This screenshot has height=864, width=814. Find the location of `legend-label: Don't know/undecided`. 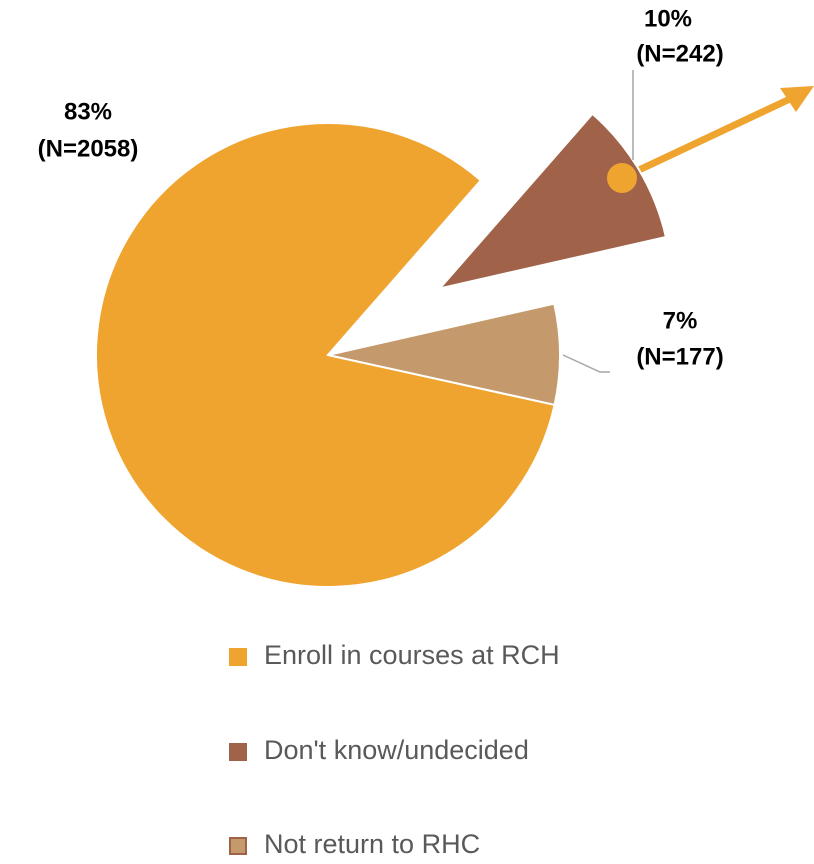

legend-label: Don't know/undecided is located at coordinates (396, 750).